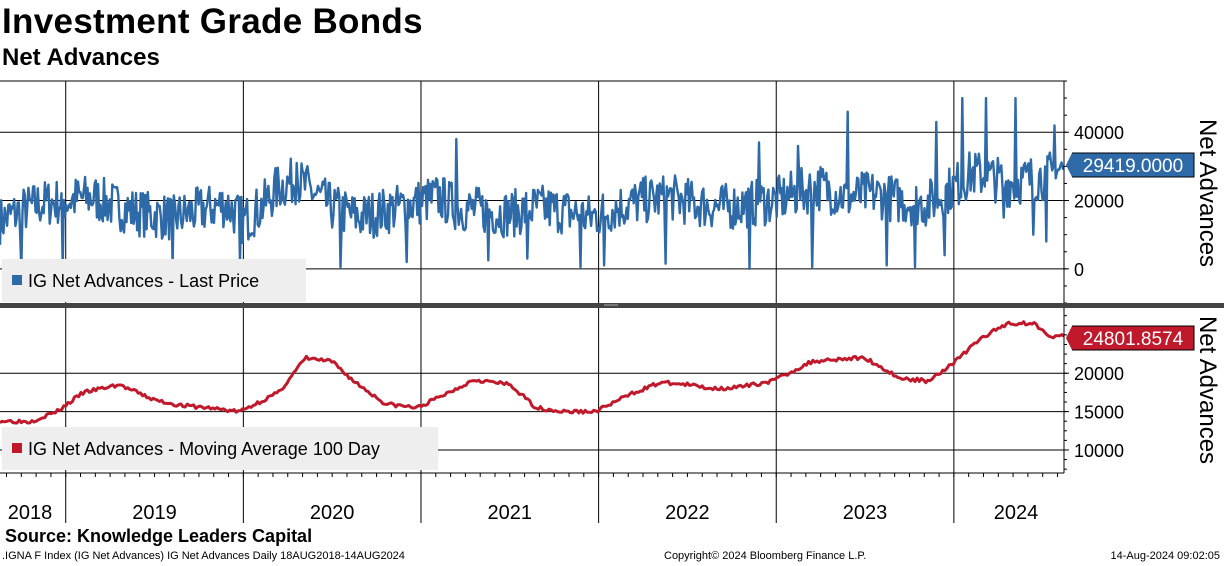 This screenshot has height=566, width=1224. Describe the element at coordinates (1207, 193) in the screenshot. I see `top-y-axis-title: Net Advances` at that location.